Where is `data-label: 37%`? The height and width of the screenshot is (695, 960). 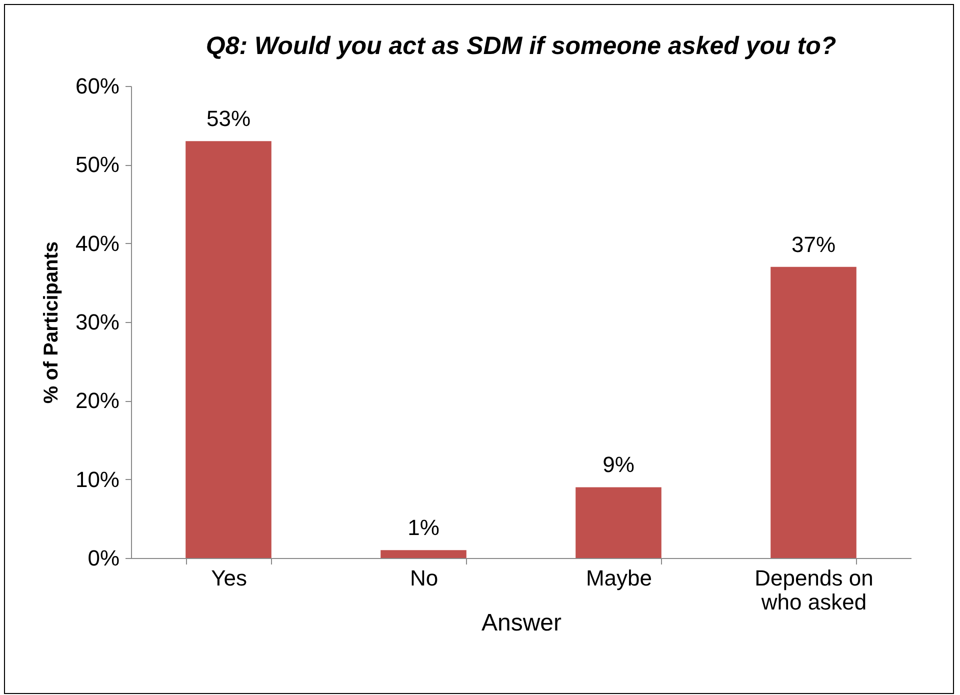
data-label: 37% is located at coordinates (813, 244).